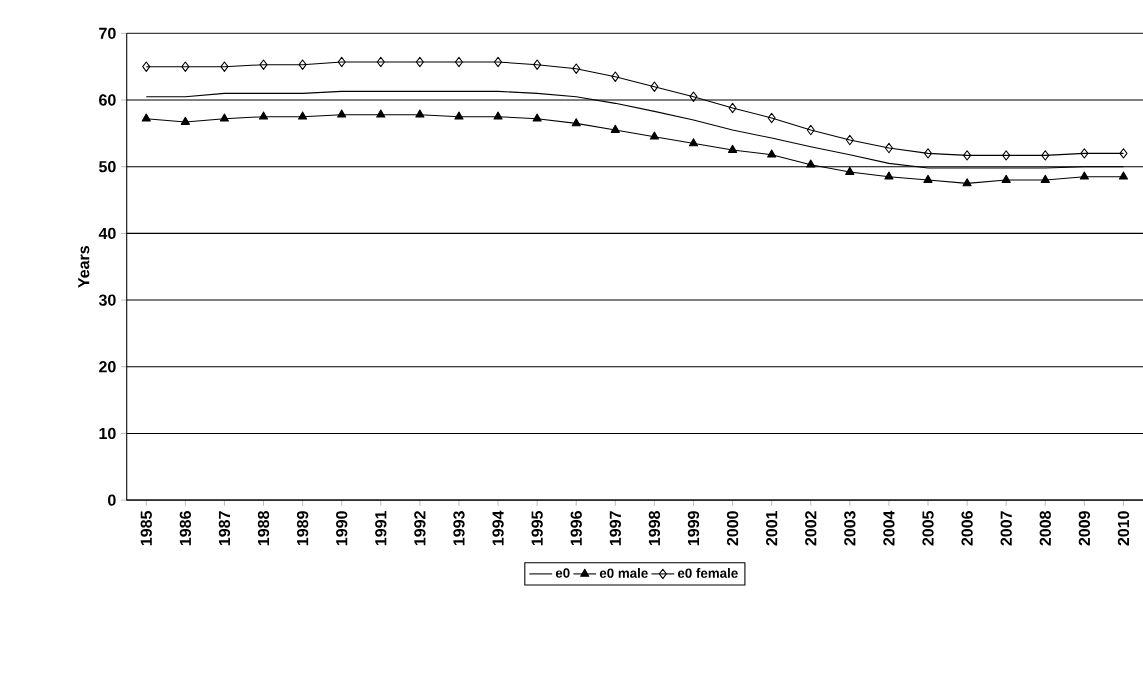 Image resolution: width=1143 pixels, height=682 pixels. Describe the element at coordinates (1123, 528) in the screenshot. I see `x-tick-label: 2010` at that location.